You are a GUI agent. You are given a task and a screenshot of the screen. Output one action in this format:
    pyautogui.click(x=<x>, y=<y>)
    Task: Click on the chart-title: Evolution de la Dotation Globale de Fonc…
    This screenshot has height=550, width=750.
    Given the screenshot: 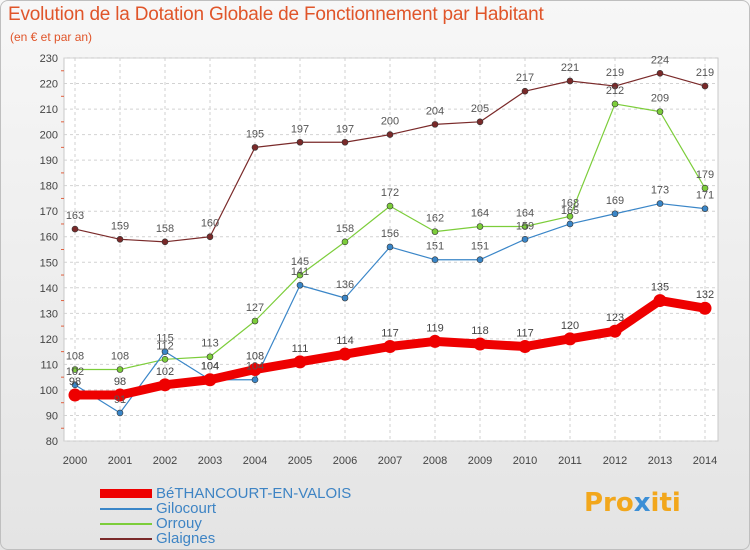 What is the action you would take?
    pyautogui.click(x=276, y=14)
    